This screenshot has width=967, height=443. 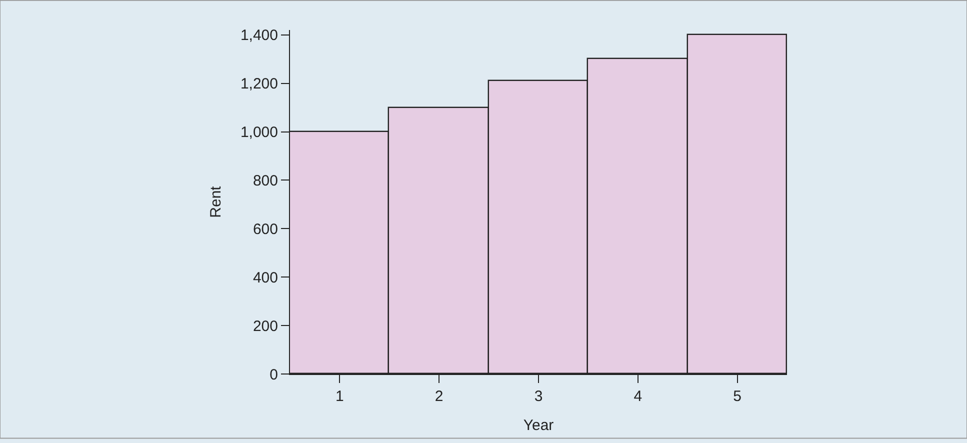 What do you see at coordinates (265, 229) in the screenshot?
I see `y-tick-label: 600` at bounding box center [265, 229].